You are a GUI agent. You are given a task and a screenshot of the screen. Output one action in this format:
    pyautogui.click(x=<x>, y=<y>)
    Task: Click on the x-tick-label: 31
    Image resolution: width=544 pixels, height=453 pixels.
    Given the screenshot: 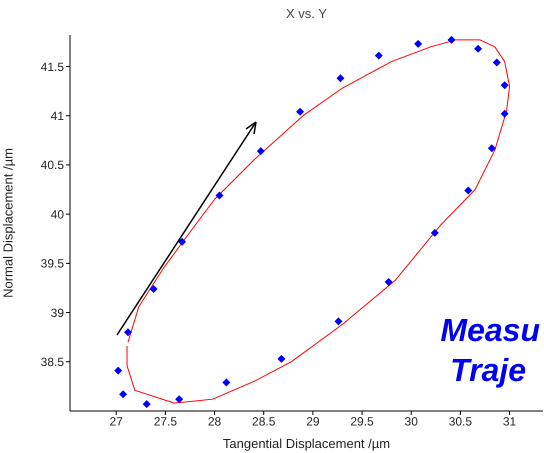 What is the action you would take?
    pyautogui.click(x=509, y=421)
    